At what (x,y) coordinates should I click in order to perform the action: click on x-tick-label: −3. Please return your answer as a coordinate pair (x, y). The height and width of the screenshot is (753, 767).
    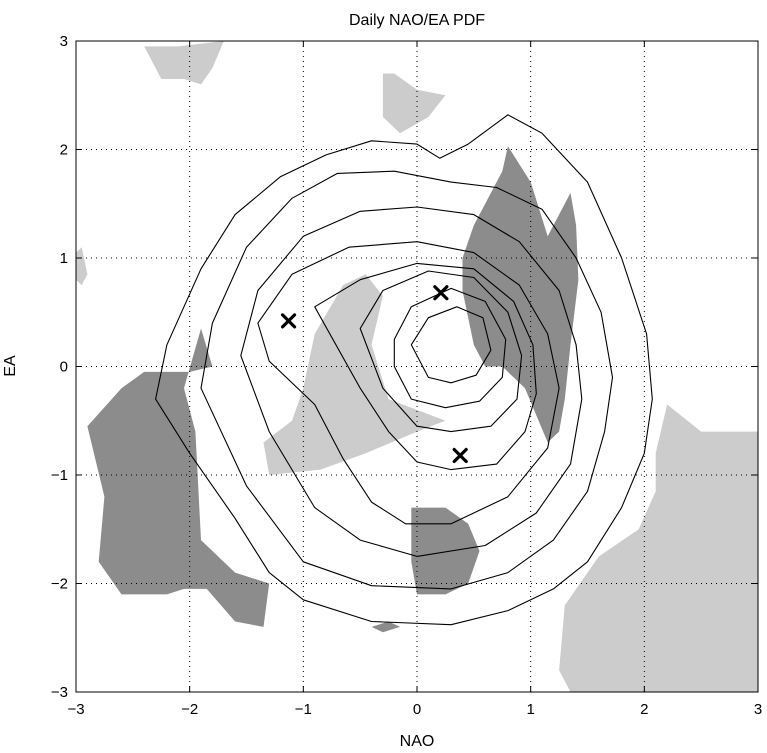
    Looking at the image, I should click on (75, 709).